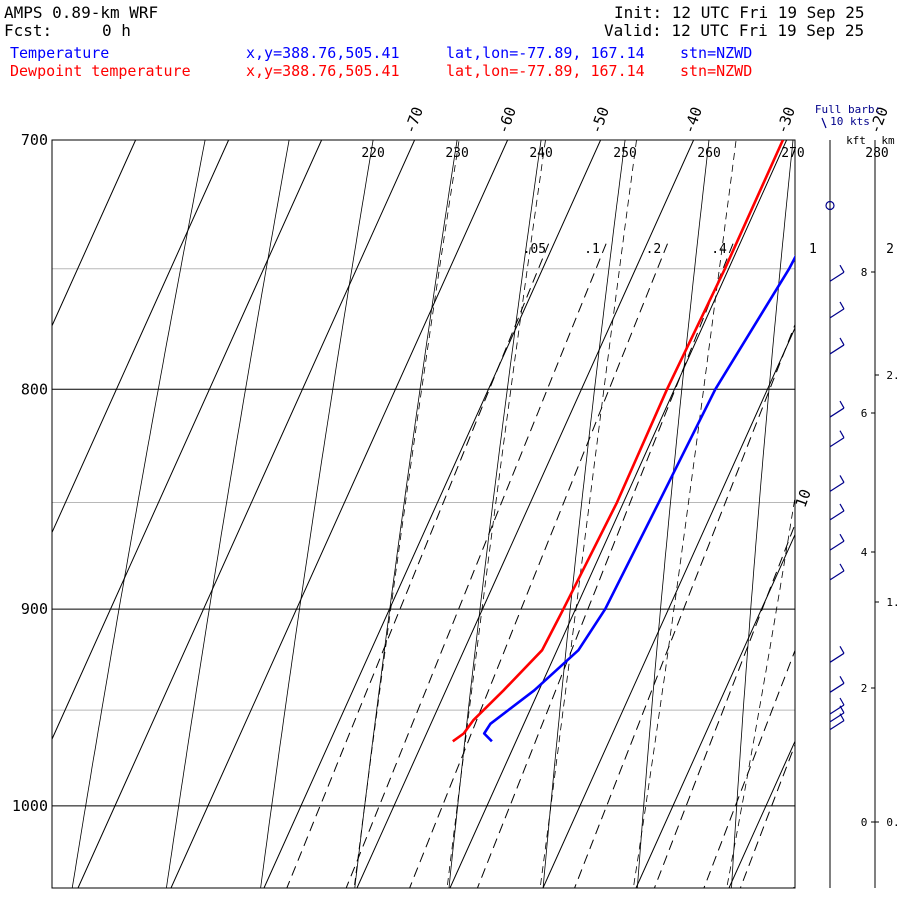 This screenshot has width=900, height=900. Describe the element at coordinates (34, 140) in the screenshot. I see `pressure-label: 700` at that location.